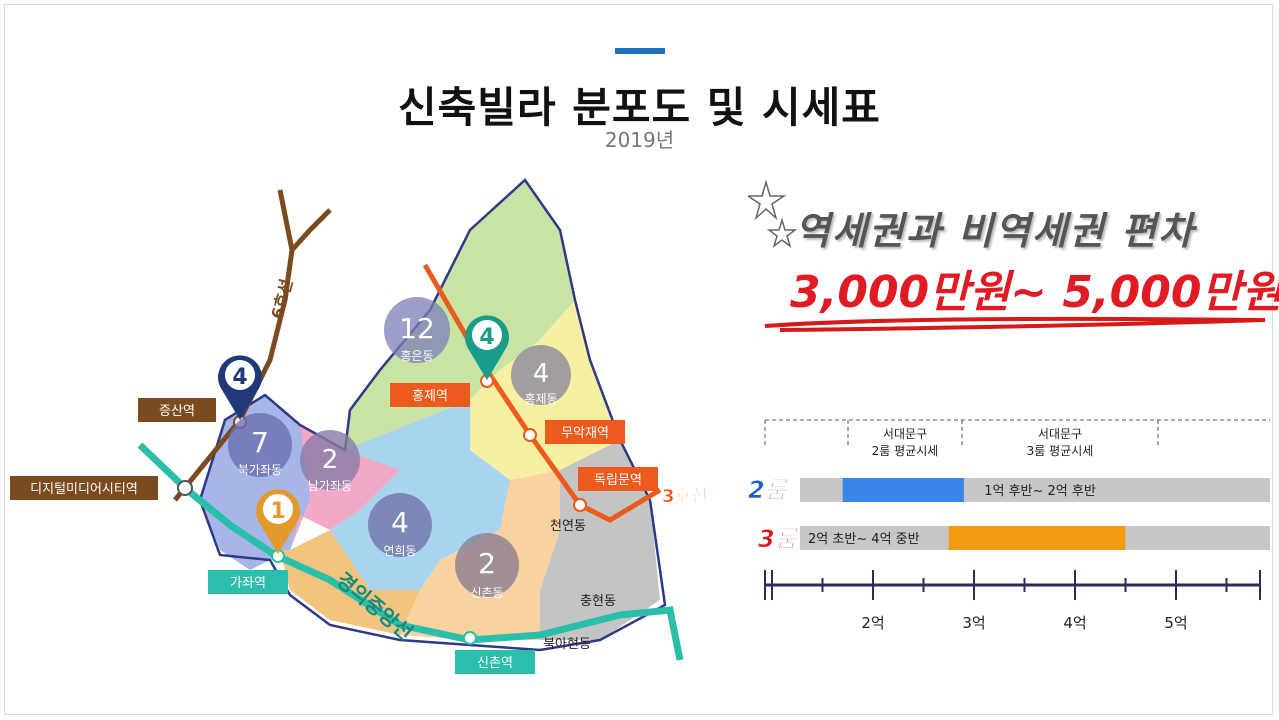 The width and height of the screenshot is (1279, 720). I want to click on map-pin-gajwa: 1, so click(278, 521).